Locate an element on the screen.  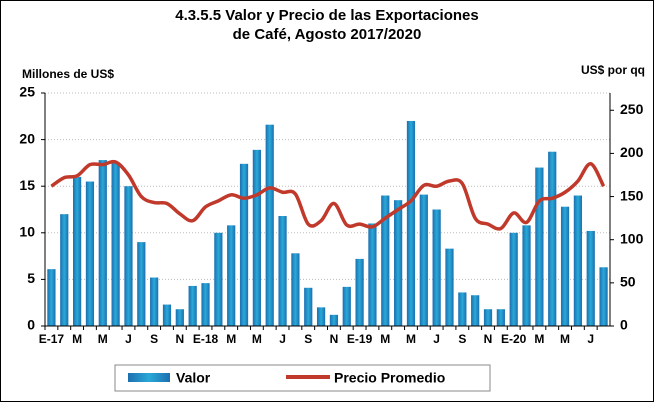
y2-tick-label: 250 is located at coordinates (632, 109).